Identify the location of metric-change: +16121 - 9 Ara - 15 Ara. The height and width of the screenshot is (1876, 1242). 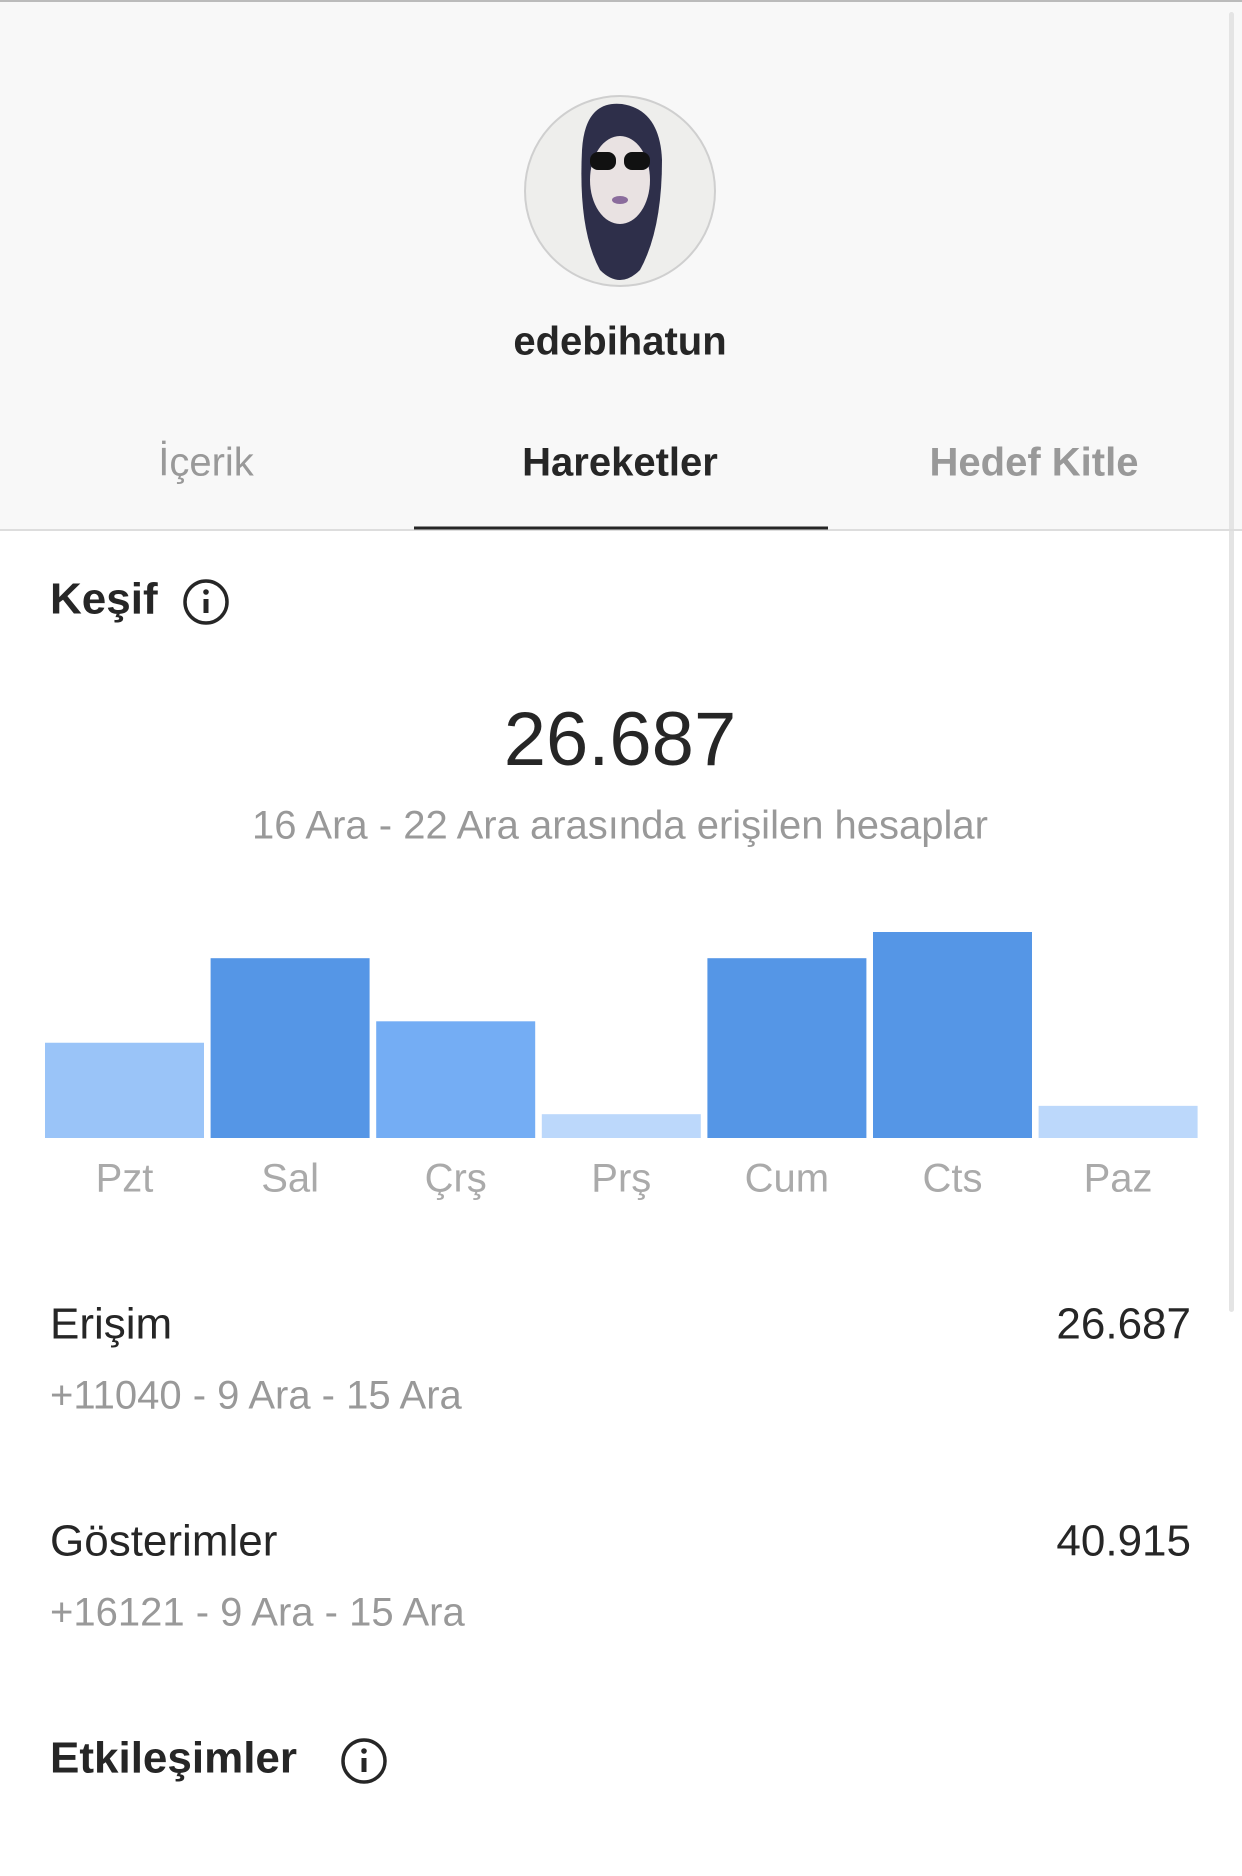
(257, 1613).